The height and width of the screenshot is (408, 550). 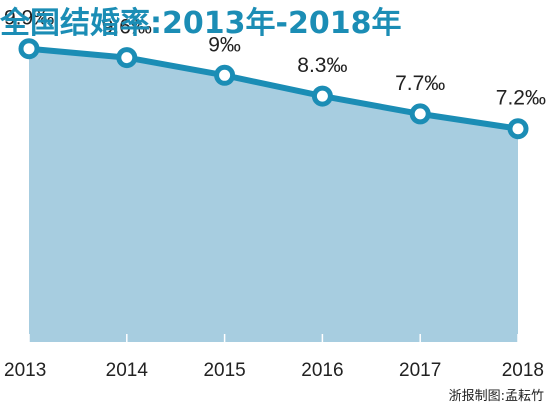 I want to click on x-tick-label: 2018, so click(x=523, y=370).